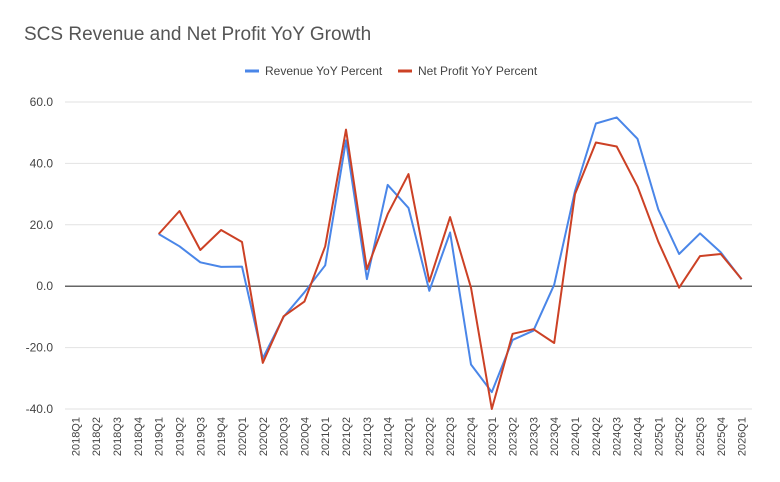 The image size is (780, 482). What do you see at coordinates (97, 436) in the screenshot?
I see `x-tick-label: 2018Q2` at bounding box center [97, 436].